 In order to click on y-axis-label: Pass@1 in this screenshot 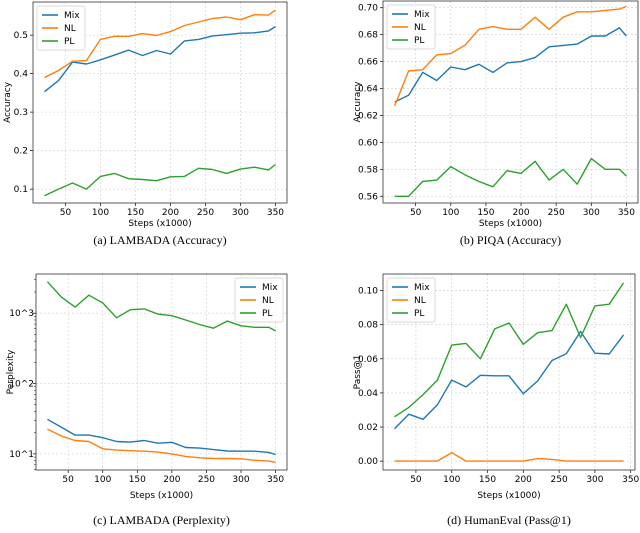, I will do `click(358, 372)`.